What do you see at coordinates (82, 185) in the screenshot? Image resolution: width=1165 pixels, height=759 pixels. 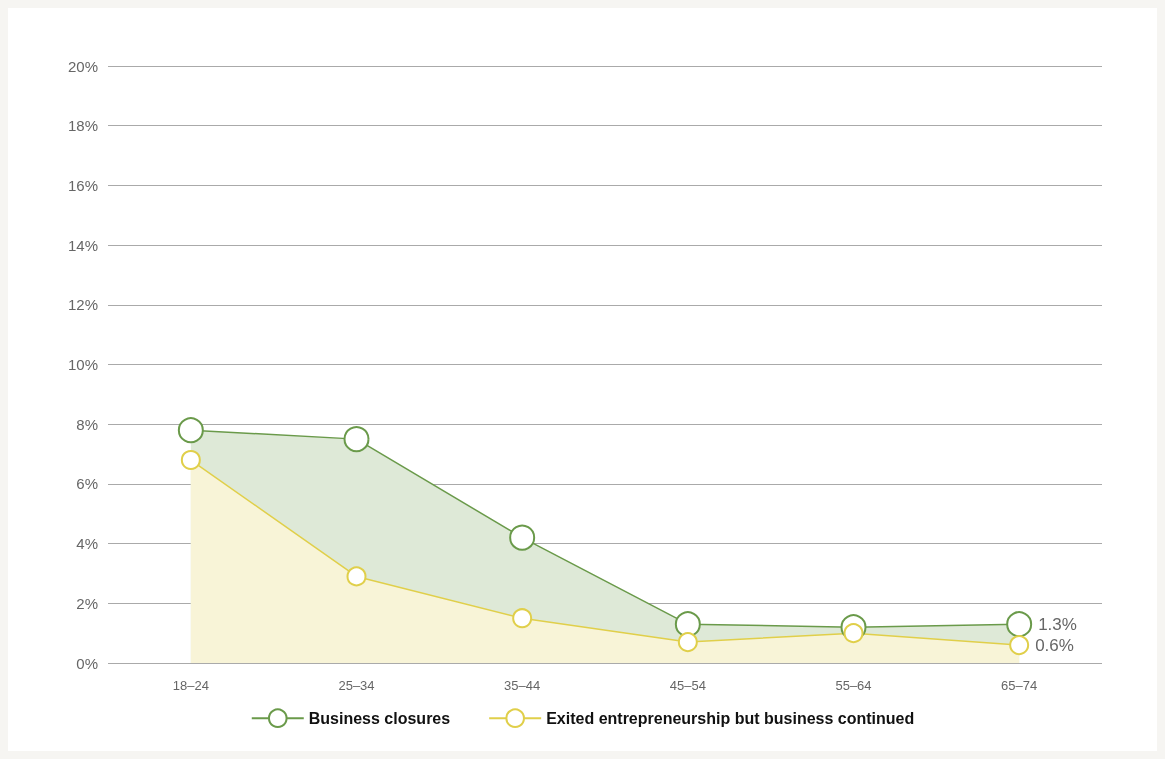 I see `y-tick-label: 16%` at bounding box center [82, 185].